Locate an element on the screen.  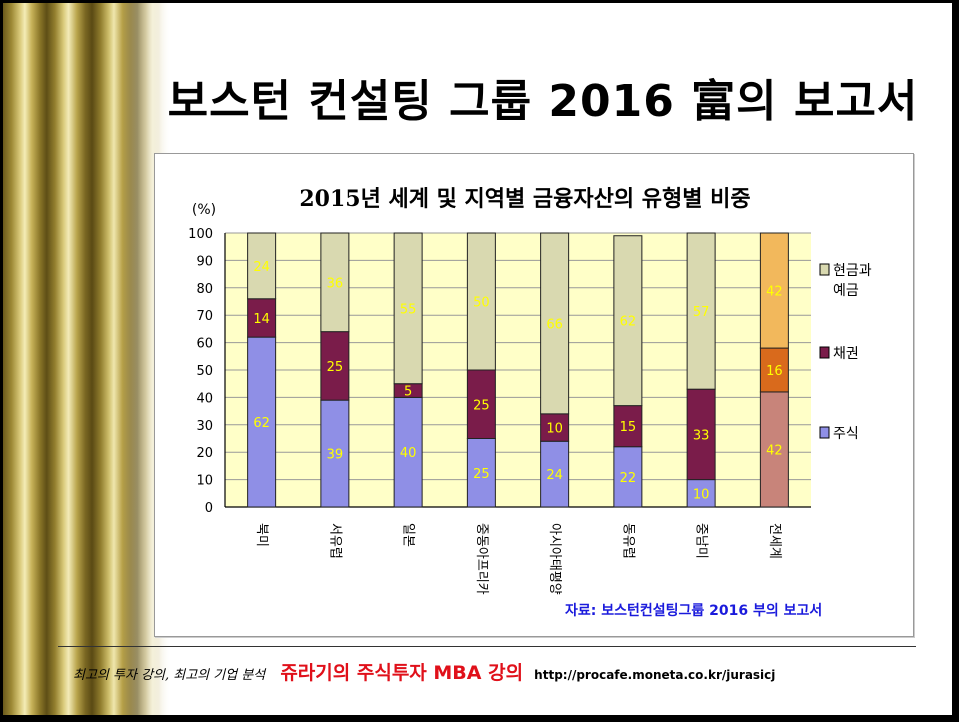
y-tick-label: 90 is located at coordinates (204, 261).